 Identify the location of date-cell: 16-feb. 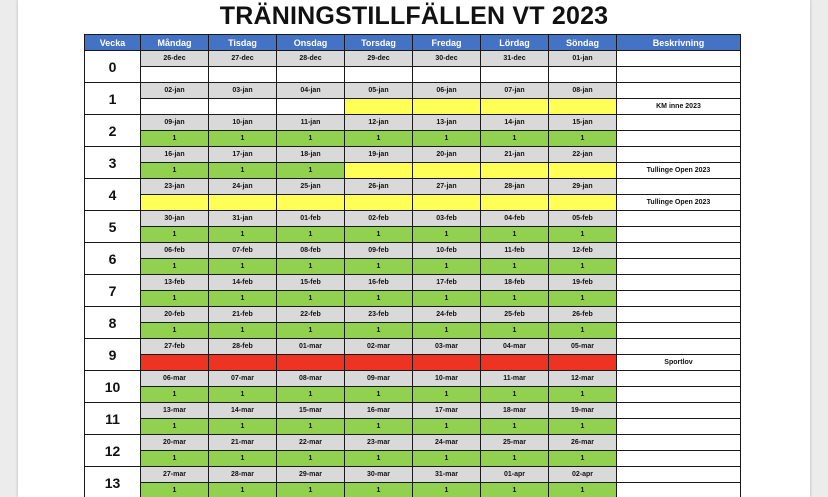
(378, 282).